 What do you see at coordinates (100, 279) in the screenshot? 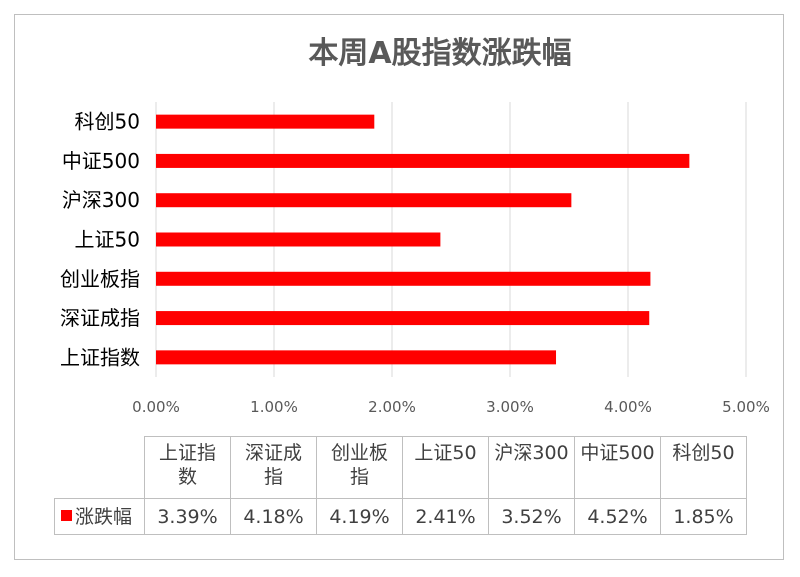
I see `category-label: 创业板指` at bounding box center [100, 279].